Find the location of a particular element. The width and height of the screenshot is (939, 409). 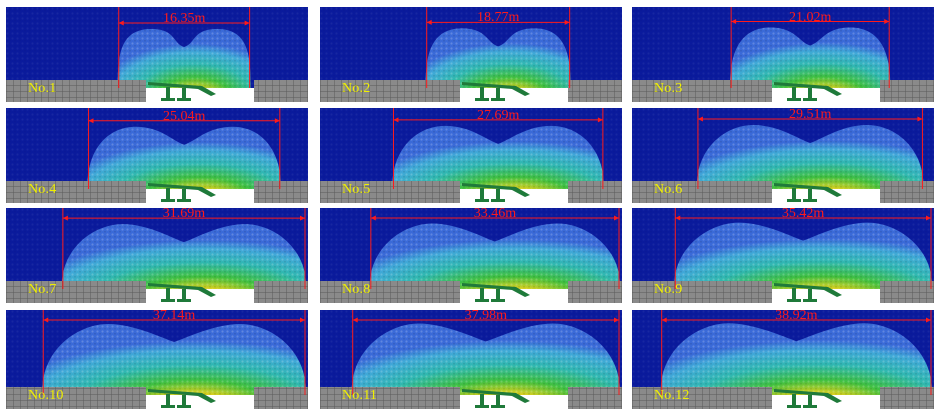

width-measurement-label: 37.98m is located at coordinates (486, 316).